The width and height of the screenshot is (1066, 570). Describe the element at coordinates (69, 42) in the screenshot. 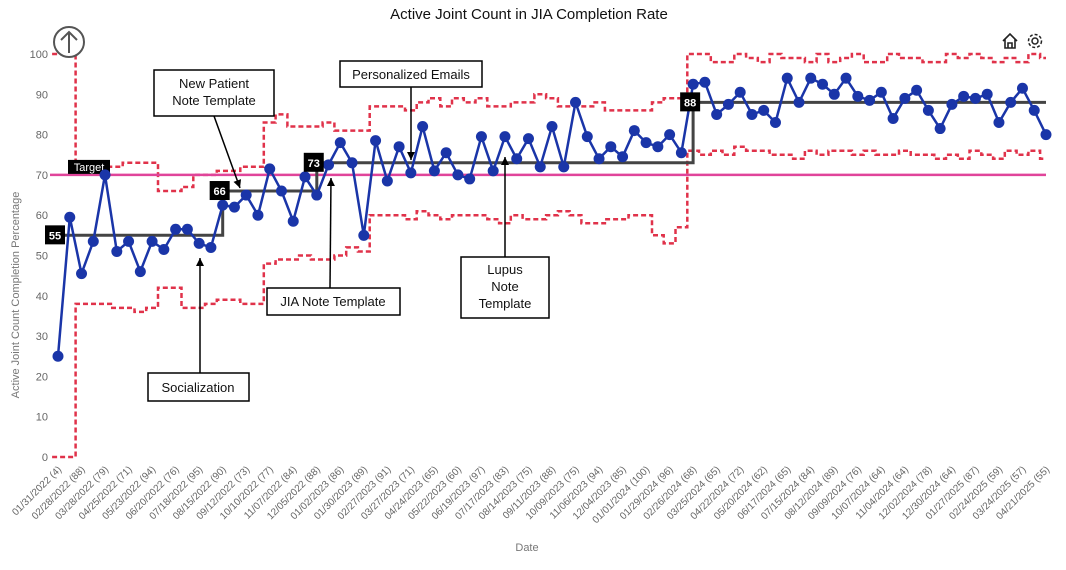

I see `arrow-up-button` at that location.